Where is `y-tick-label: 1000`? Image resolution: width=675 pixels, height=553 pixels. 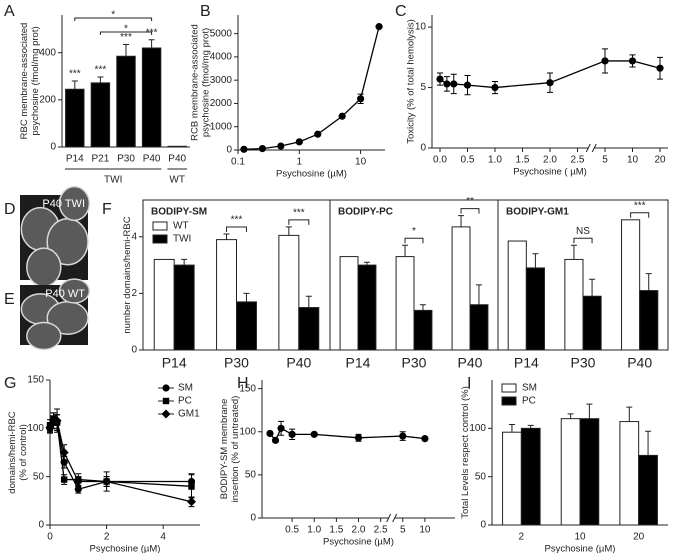 y-tick-label: 1000 is located at coordinates (221, 126).